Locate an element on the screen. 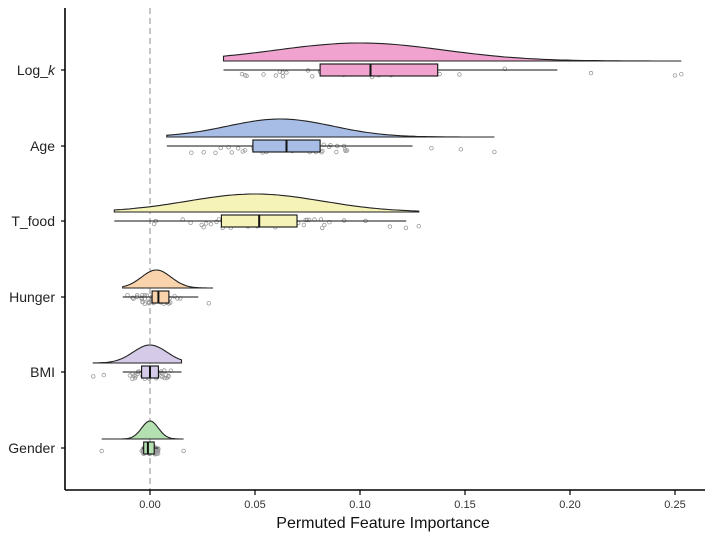 This screenshot has width=720, height=543. density-cloud-hunger is located at coordinates (167, 279).